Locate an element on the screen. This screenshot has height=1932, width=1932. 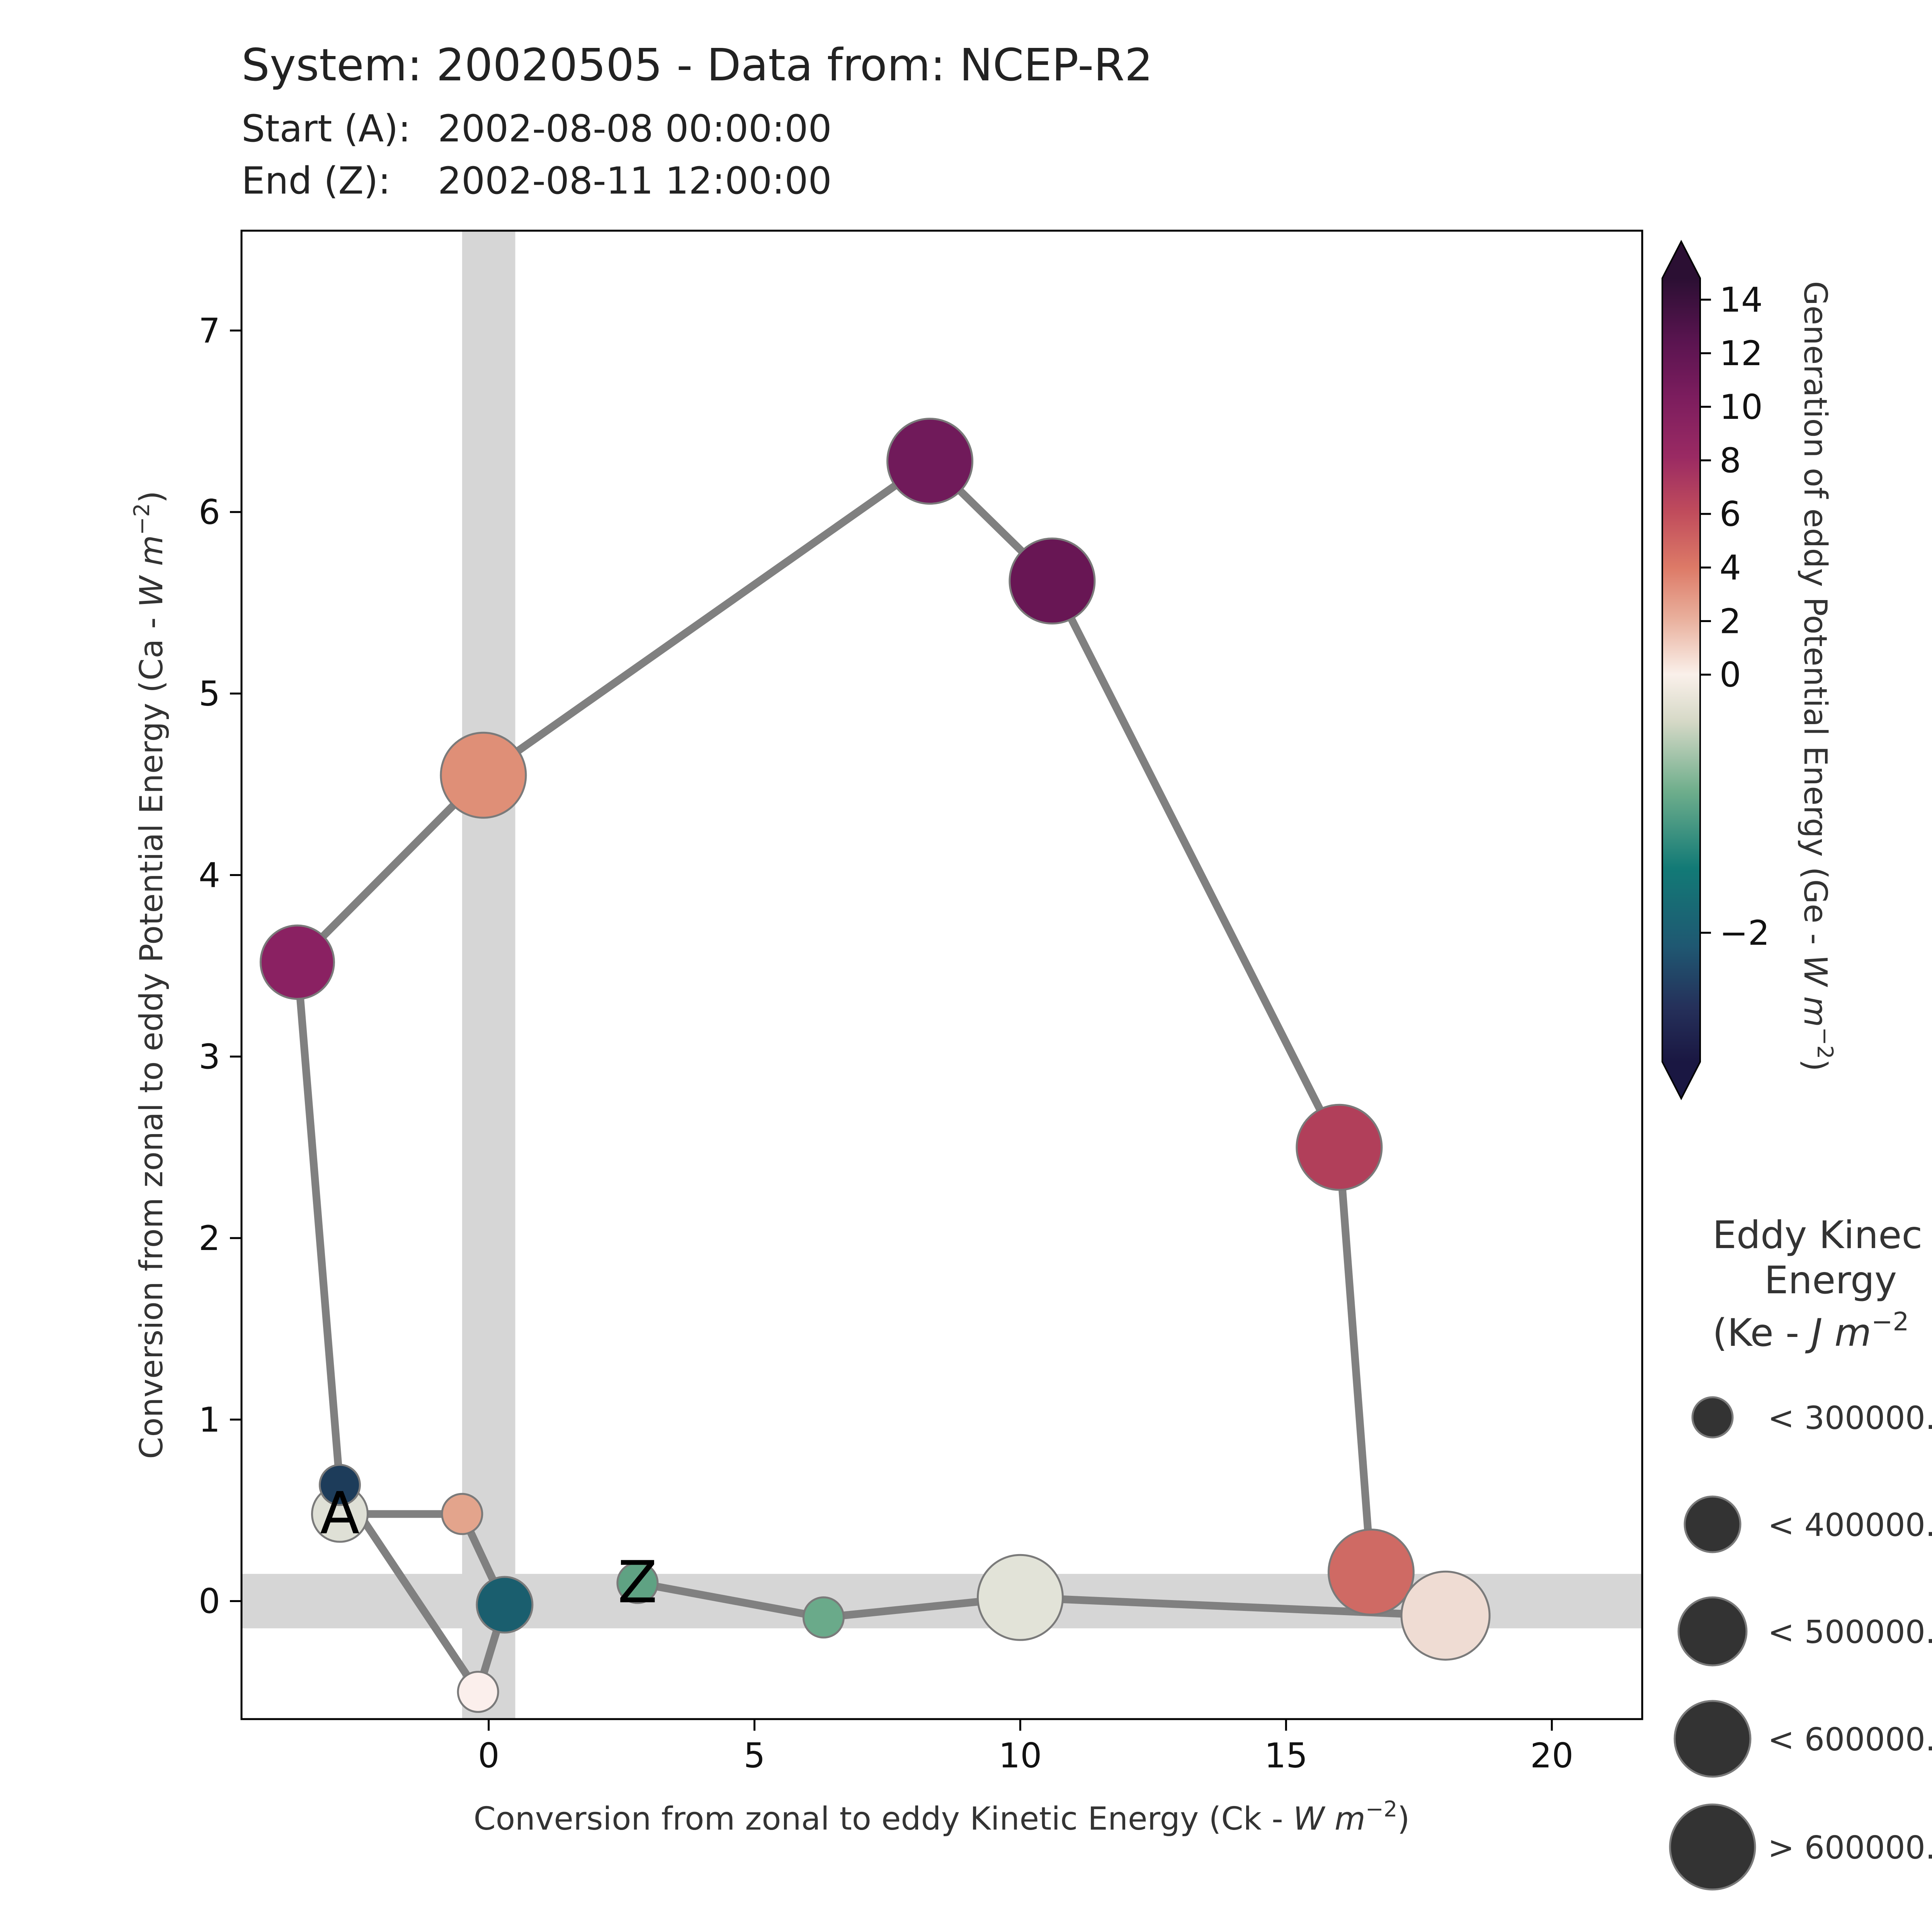
start-value: 2002-08-08 00:00:00 is located at coordinates (635, 128).